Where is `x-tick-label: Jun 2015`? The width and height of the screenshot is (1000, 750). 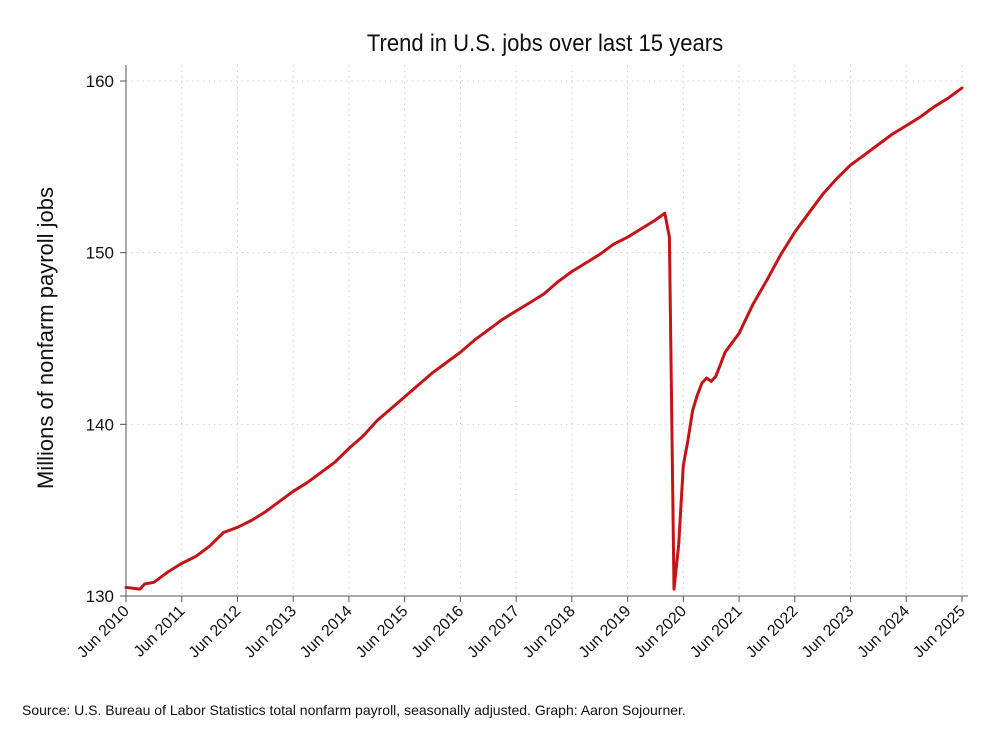 x-tick-label: Jun 2015 is located at coordinates (382, 632).